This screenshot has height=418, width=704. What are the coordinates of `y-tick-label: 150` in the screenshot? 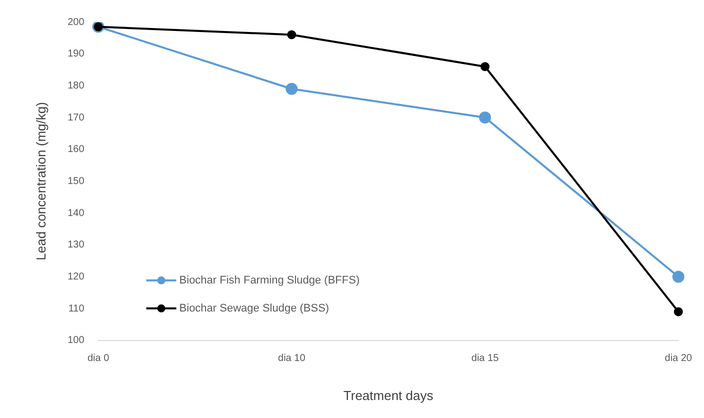 It's located at (76, 181).